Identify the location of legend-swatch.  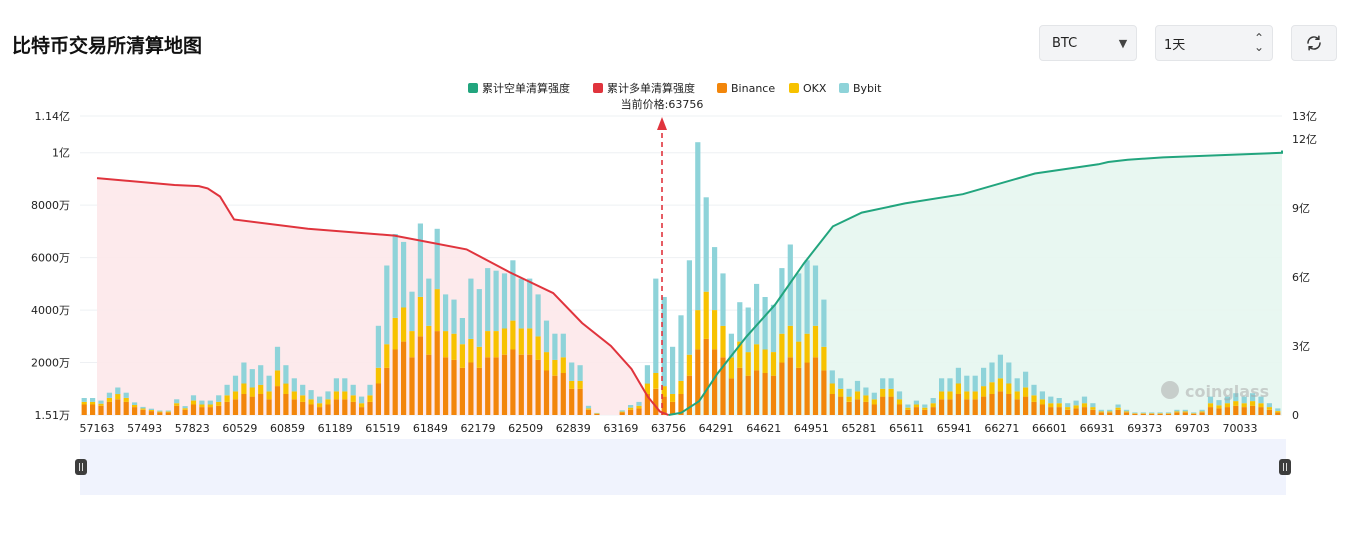
(844, 88).